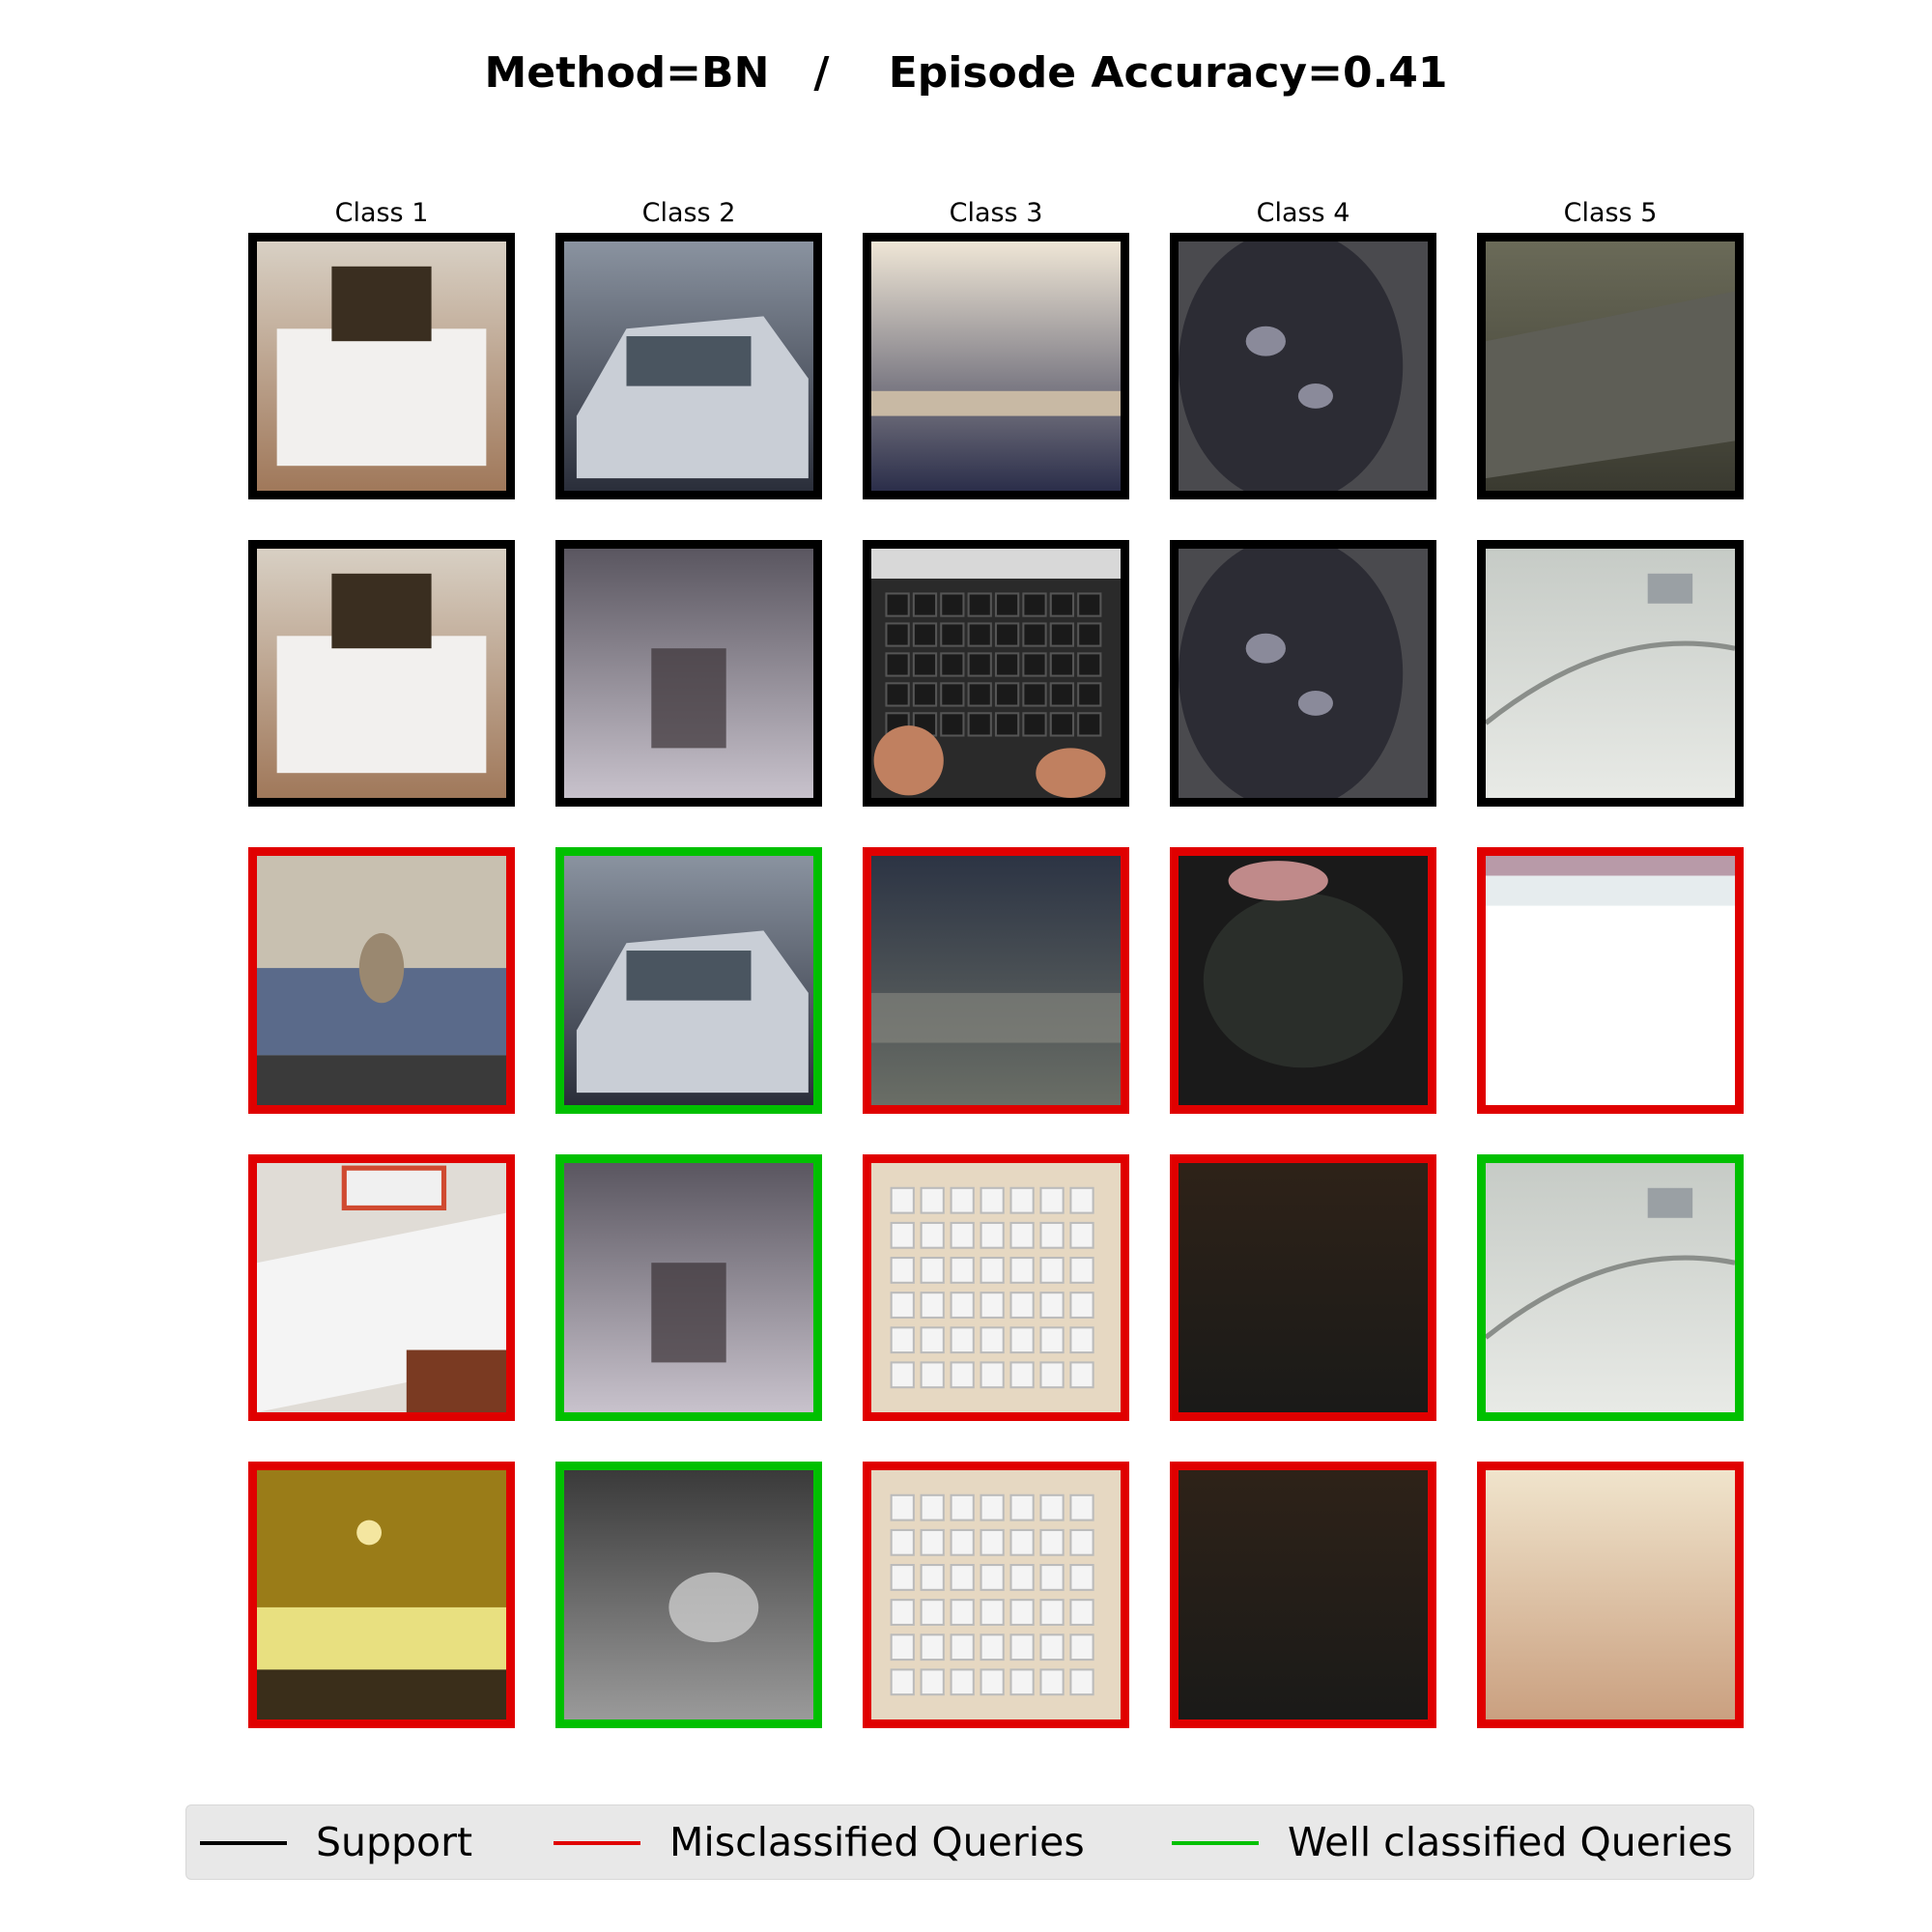 The image size is (1932, 1932). I want to click on tile-r2-c5-support, so click(1610, 673).